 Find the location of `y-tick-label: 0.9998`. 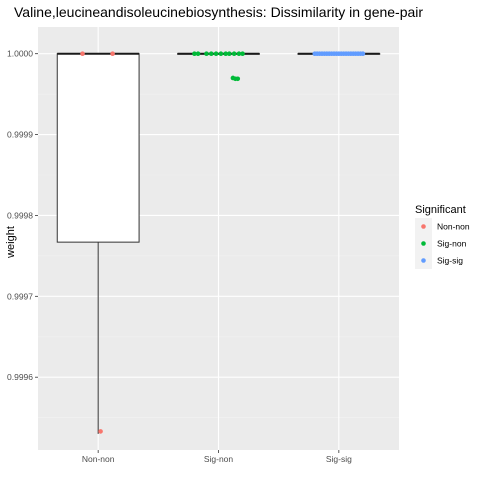

y-tick-label: 0.9998 is located at coordinates (20, 215).